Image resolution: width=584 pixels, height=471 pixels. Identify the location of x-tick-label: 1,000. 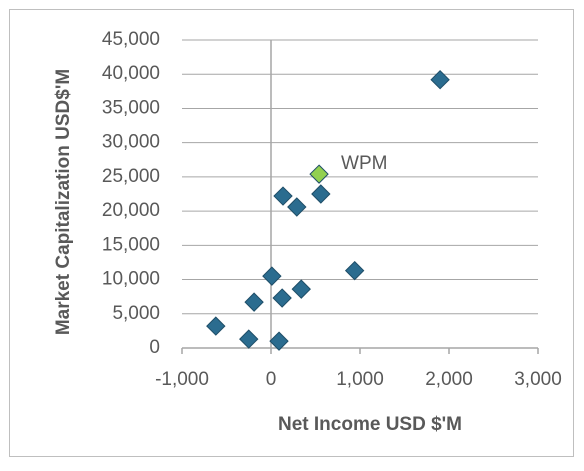
(360, 379).